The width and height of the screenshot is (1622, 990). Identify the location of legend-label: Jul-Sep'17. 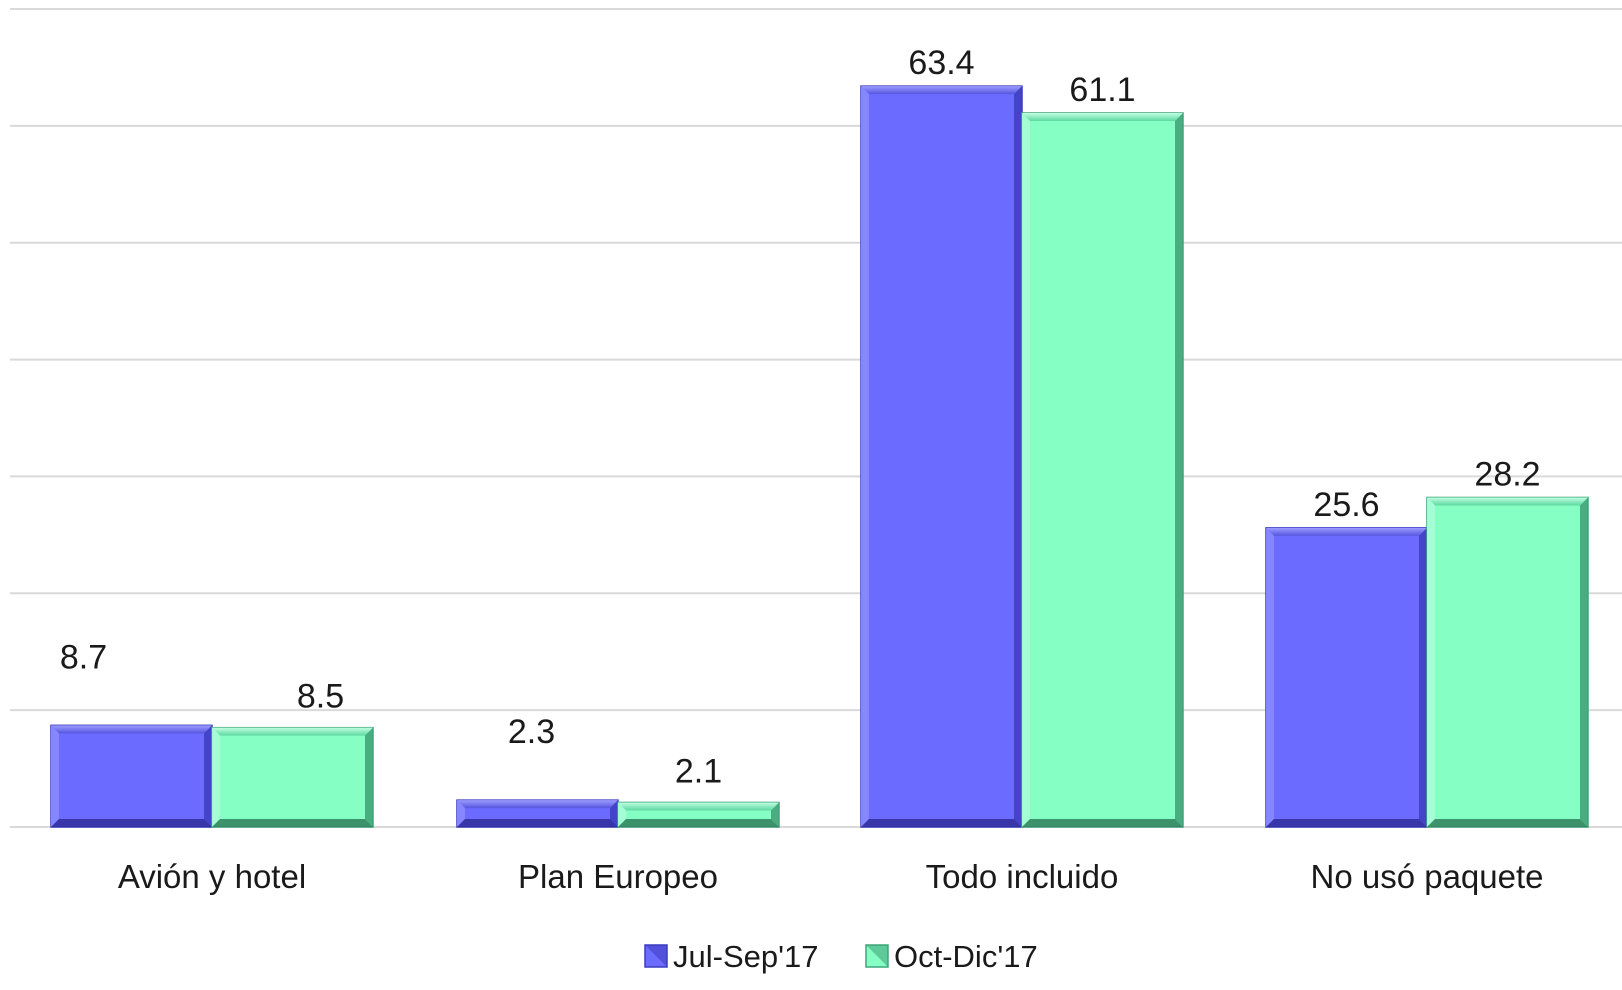
(746, 956).